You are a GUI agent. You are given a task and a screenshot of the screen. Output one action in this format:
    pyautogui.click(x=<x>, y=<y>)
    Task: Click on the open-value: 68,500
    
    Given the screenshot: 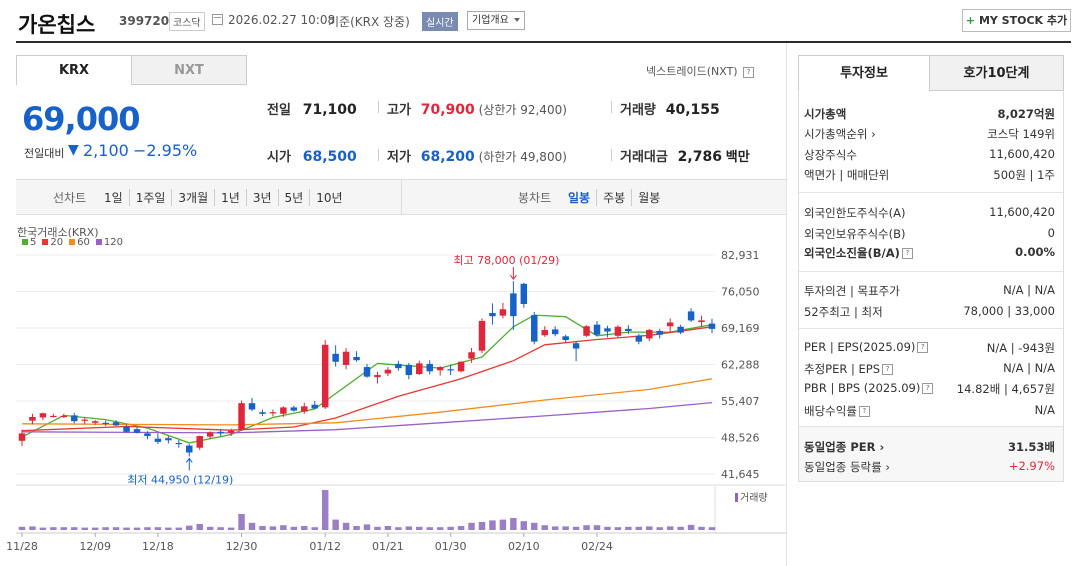 What is the action you would take?
    pyautogui.click(x=329, y=157)
    